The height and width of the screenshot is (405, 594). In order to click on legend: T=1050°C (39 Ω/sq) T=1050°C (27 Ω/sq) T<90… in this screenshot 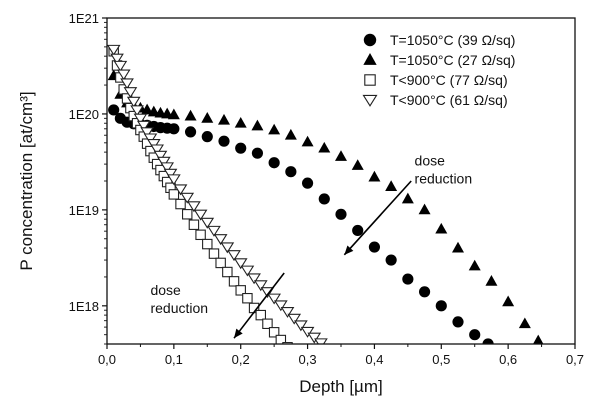, I will do `click(438, 70)`.